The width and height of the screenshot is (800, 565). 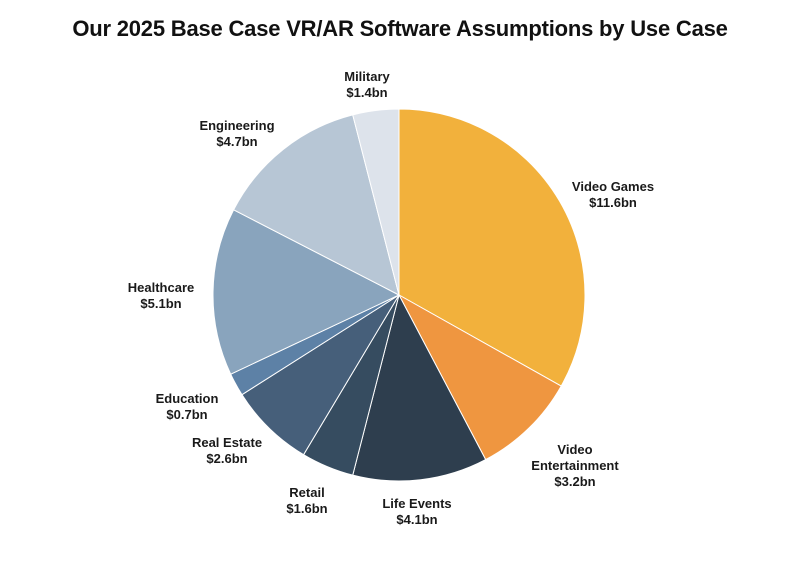 I want to click on slice-label-military: Military$1.4bn, so click(x=367, y=84).